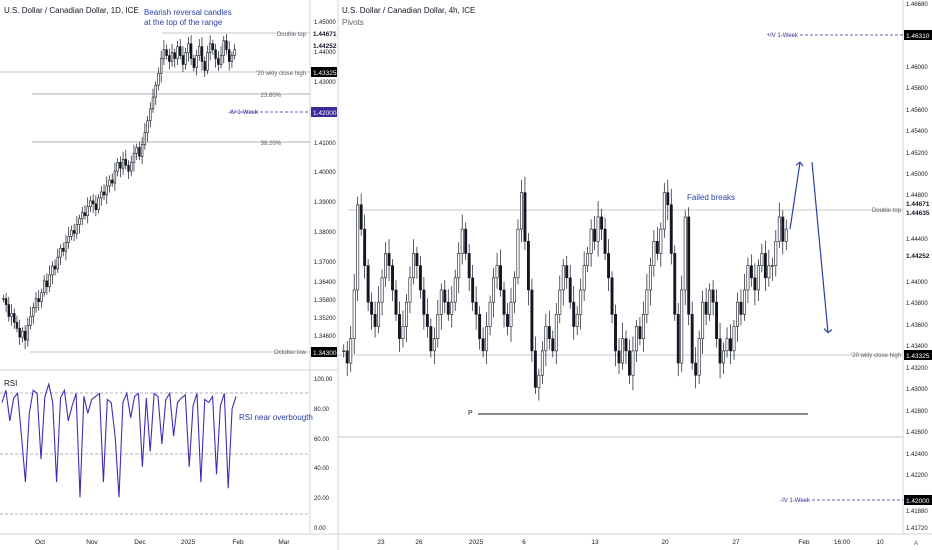 This screenshot has width=932, height=550. I want to click on left-label-iv: -IV 1-Week, so click(243, 113).